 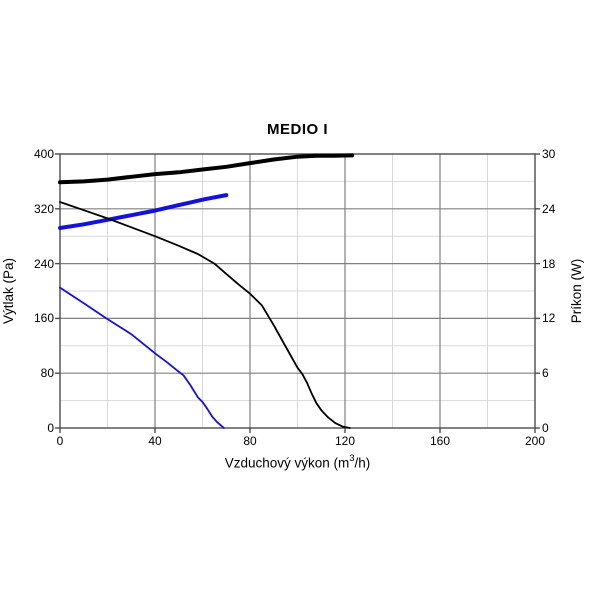 What do you see at coordinates (545, 428) in the screenshot?
I see `y-right-tick-label: 0` at bounding box center [545, 428].